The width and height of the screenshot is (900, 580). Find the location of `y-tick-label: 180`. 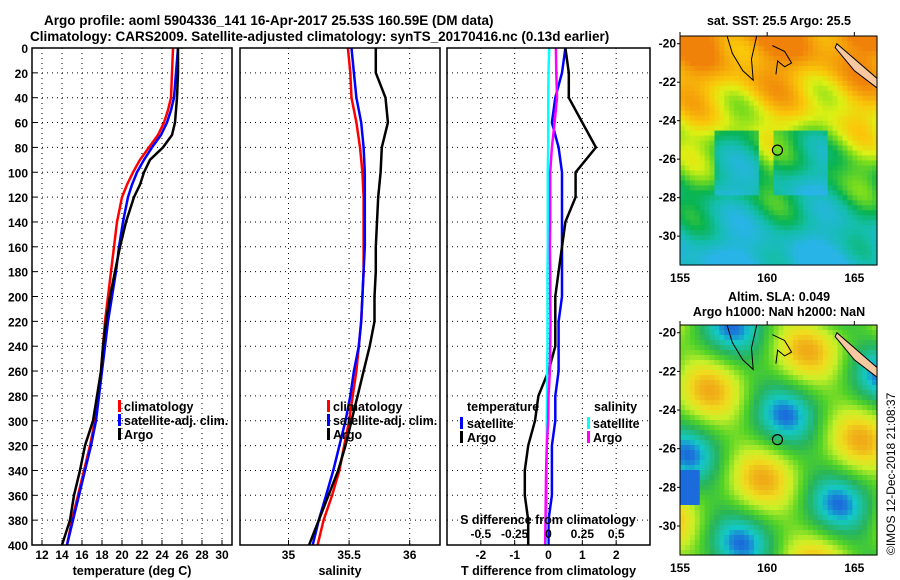

y-tick-label: 180 is located at coordinates (18, 273).